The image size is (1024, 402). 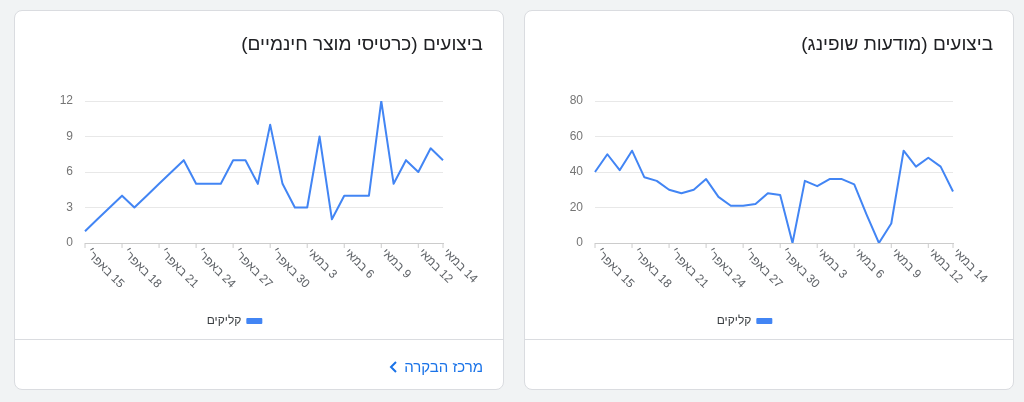 What do you see at coordinates (576, 100) in the screenshot?
I see `y-tick-label: 80` at bounding box center [576, 100].